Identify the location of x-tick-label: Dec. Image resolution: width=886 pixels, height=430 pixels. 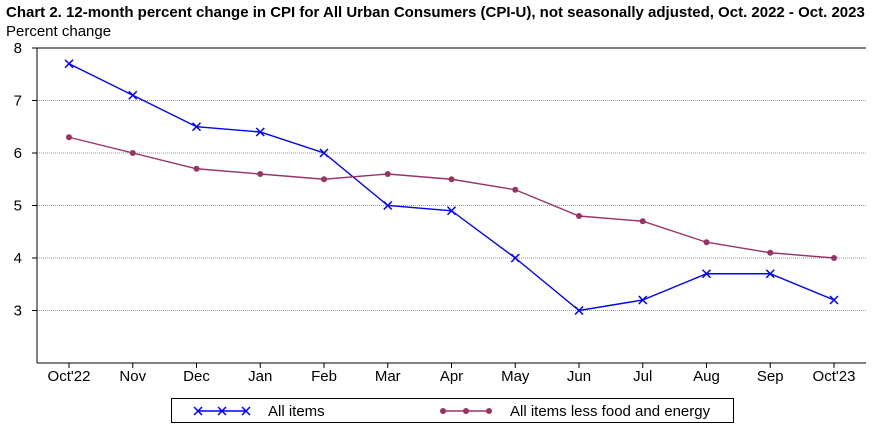
(196, 376).